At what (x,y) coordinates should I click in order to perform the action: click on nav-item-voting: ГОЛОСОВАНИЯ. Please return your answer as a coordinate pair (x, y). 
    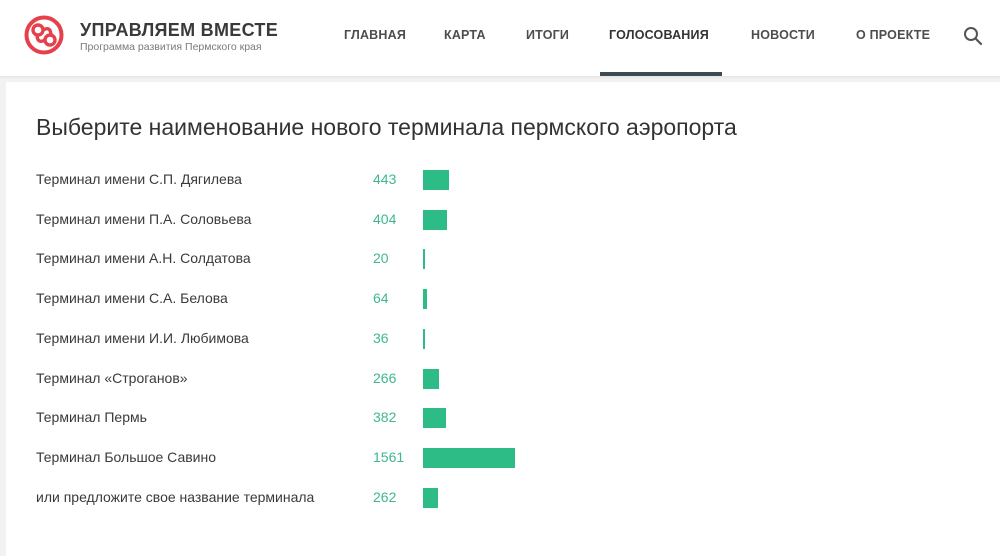
    Looking at the image, I should click on (659, 35).